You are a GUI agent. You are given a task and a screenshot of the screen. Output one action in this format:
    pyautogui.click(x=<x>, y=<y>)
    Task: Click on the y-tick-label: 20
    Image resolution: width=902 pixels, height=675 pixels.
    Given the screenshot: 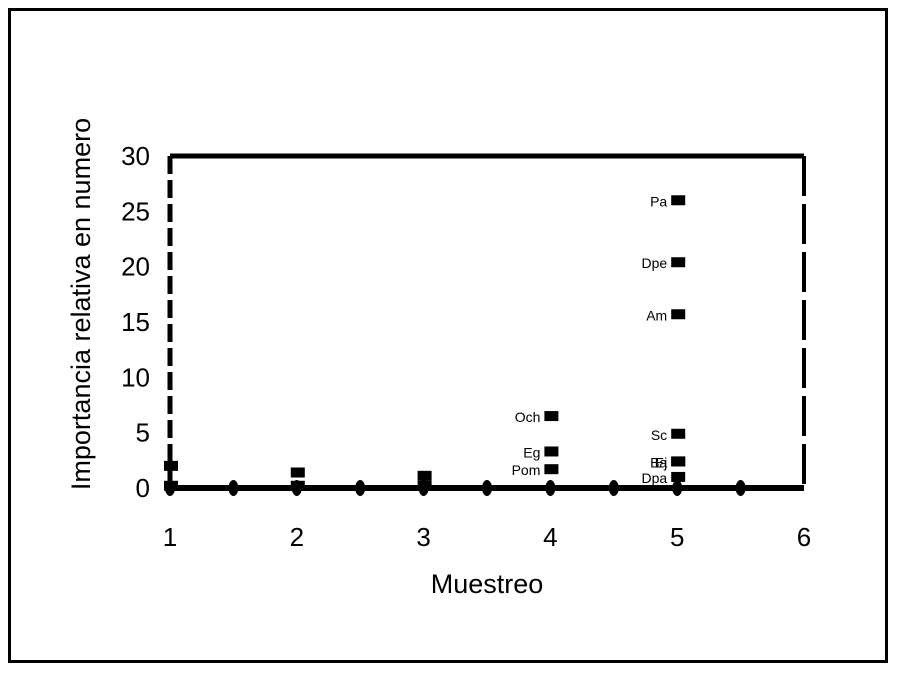 What is the action you would take?
    pyautogui.click(x=135, y=267)
    